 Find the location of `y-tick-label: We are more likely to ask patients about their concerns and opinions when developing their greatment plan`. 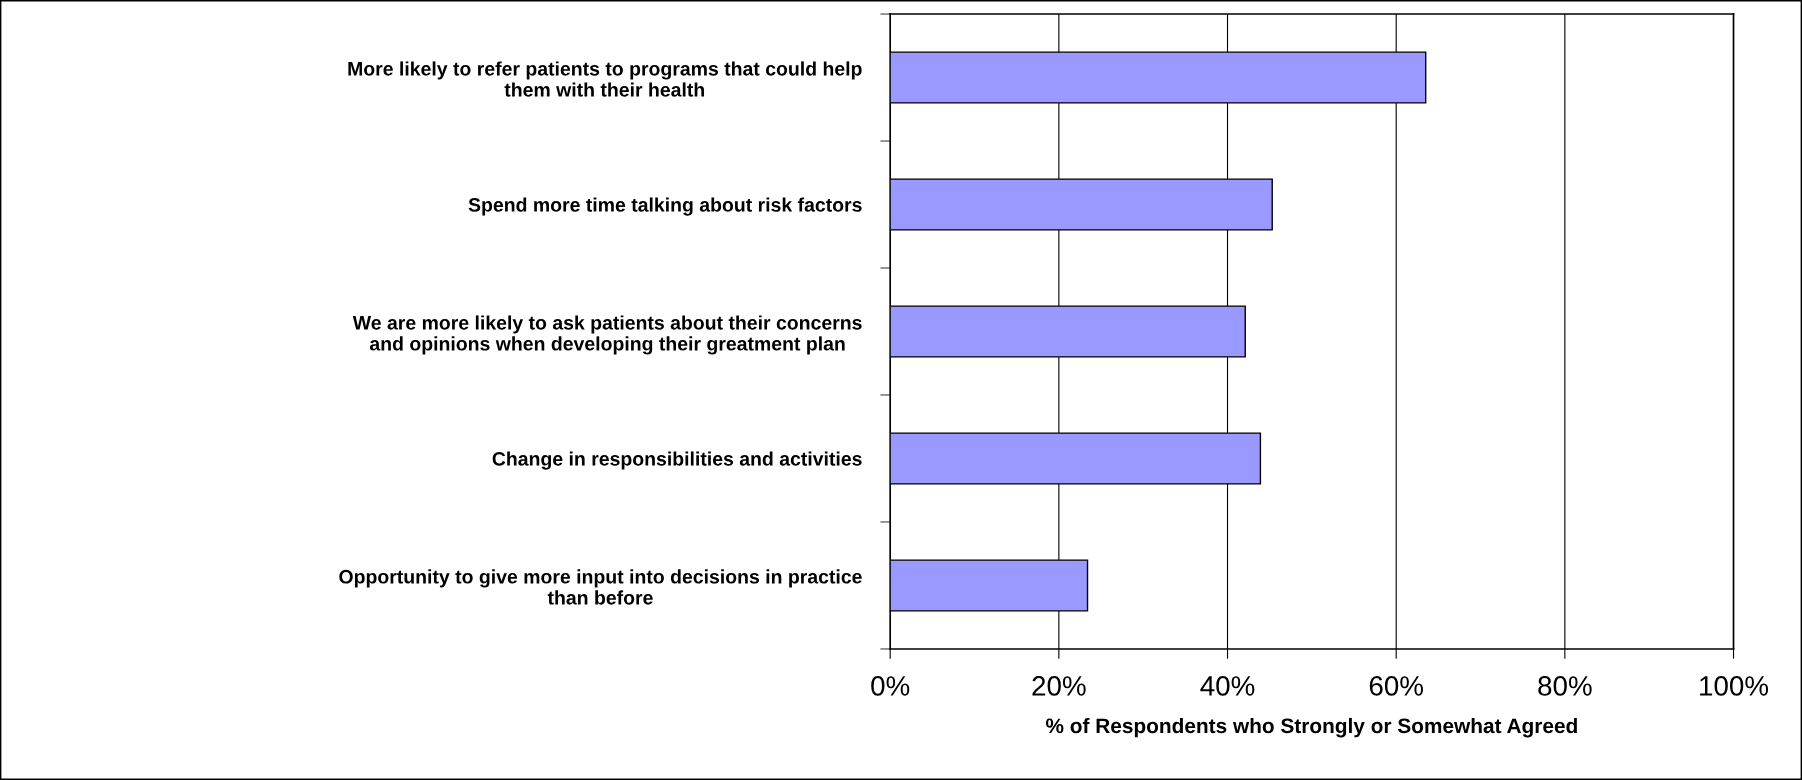

y-tick-label: We are more likely to ask patients about their concerns and opinions when developing their greatment plan is located at coordinates (607, 335).